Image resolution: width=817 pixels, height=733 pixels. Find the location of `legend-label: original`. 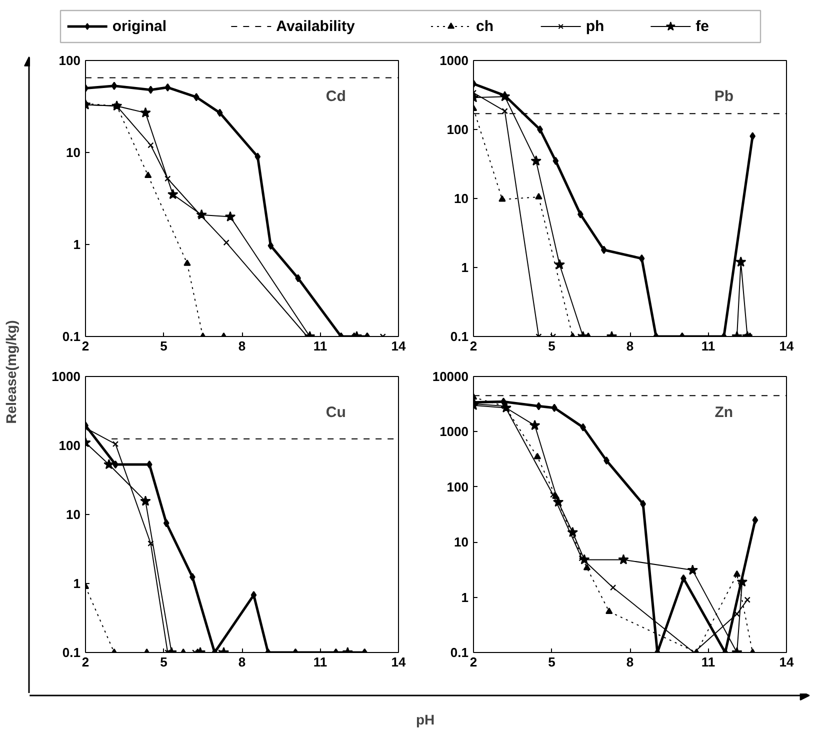

legend-label: original is located at coordinates (139, 26).